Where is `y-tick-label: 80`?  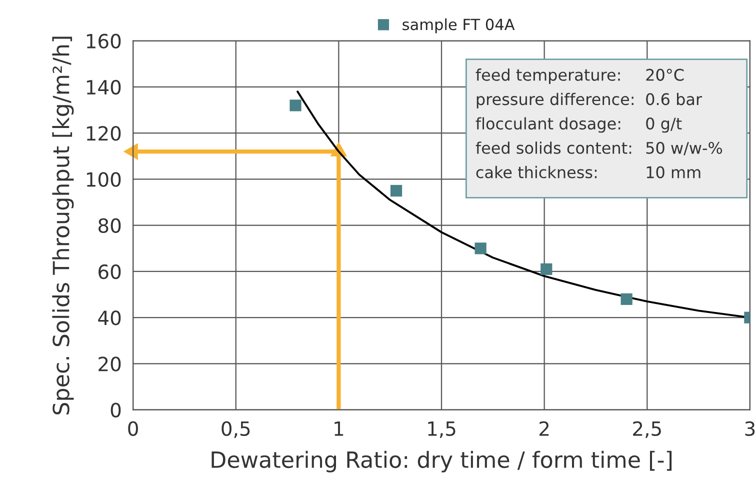
y-tick-label: 80 is located at coordinates (109, 225).